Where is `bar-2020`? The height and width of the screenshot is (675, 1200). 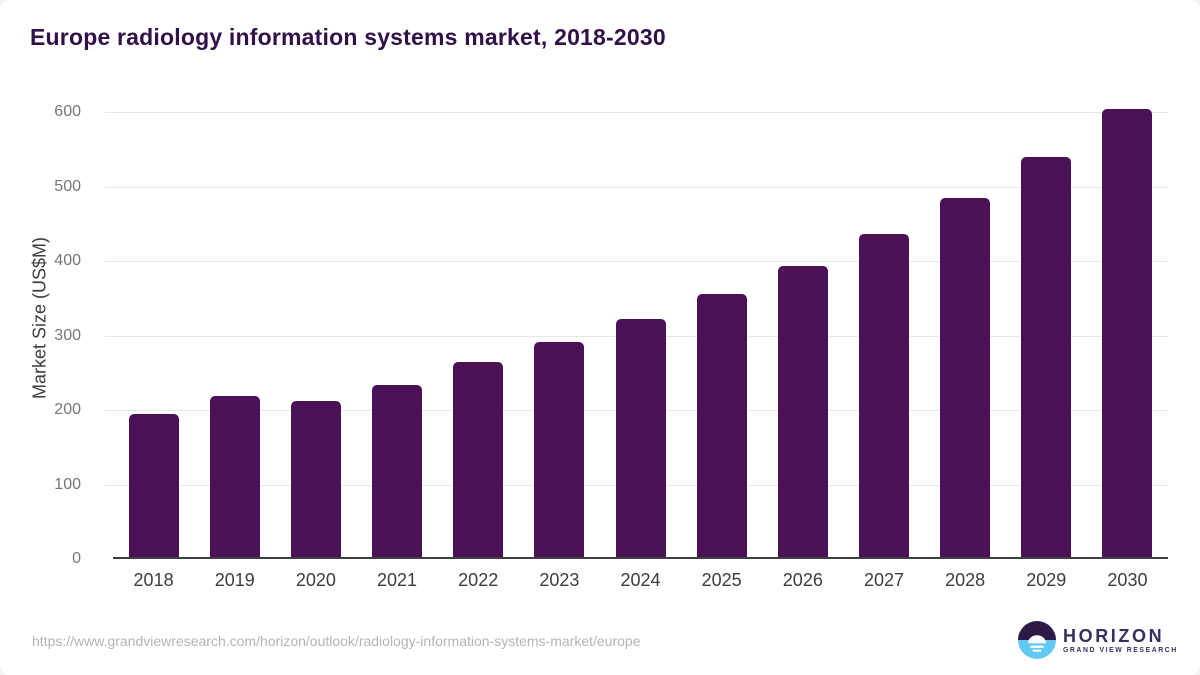 bar-2020 is located at coordinates (315, 479).